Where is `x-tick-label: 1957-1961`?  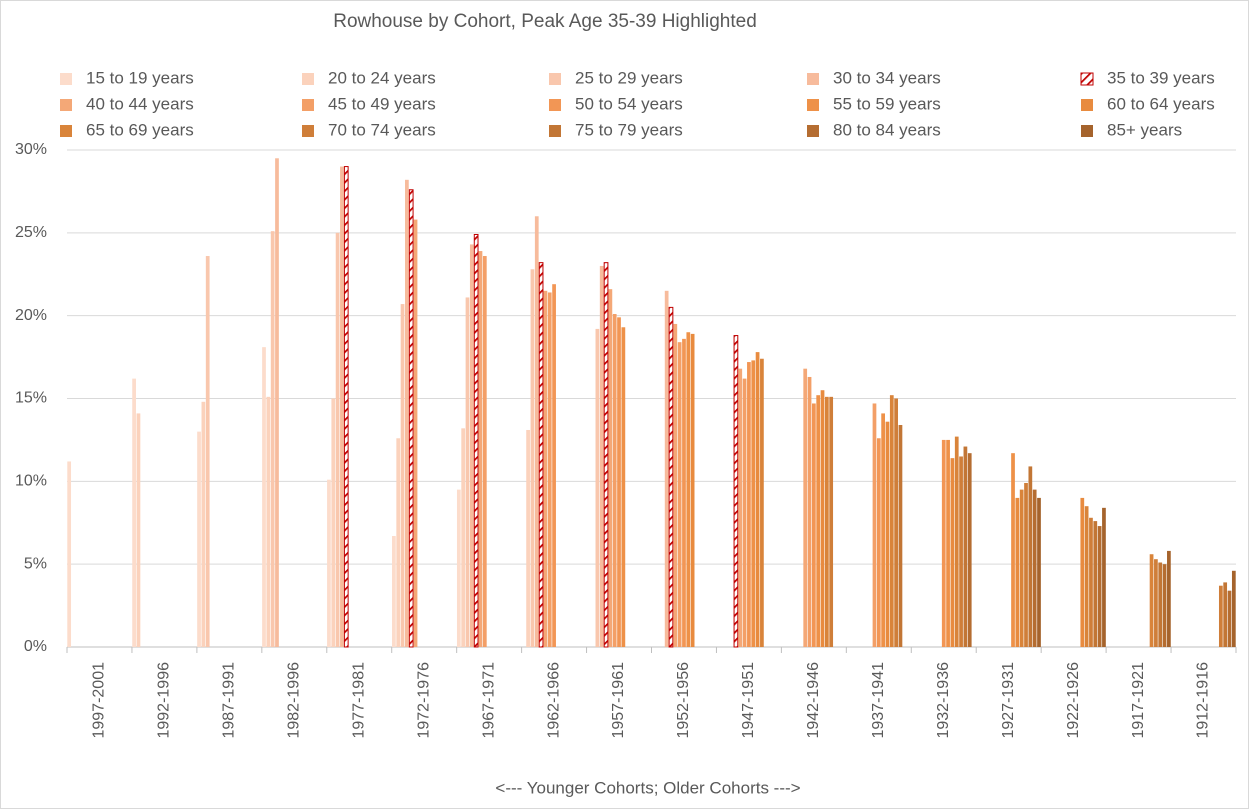 x-tick-label: 1957-1961 is located at coordinates (618, 700).